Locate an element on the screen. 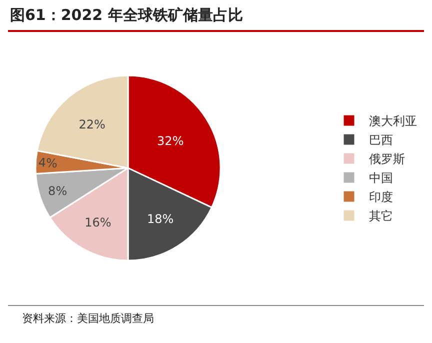  legend-label: 印度 is located at coordinates (381, 197).